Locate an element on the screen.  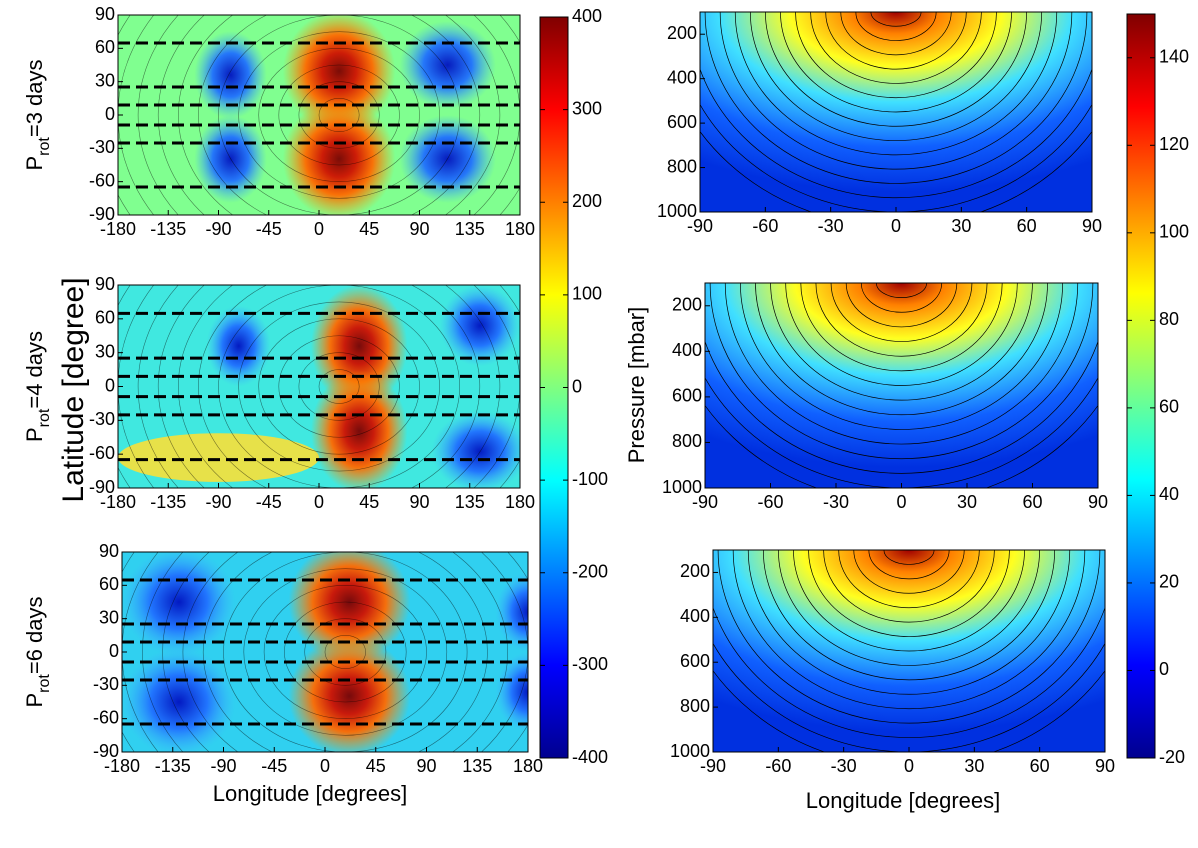
y-tick-label: 60 is located at coordinates (105, 318).